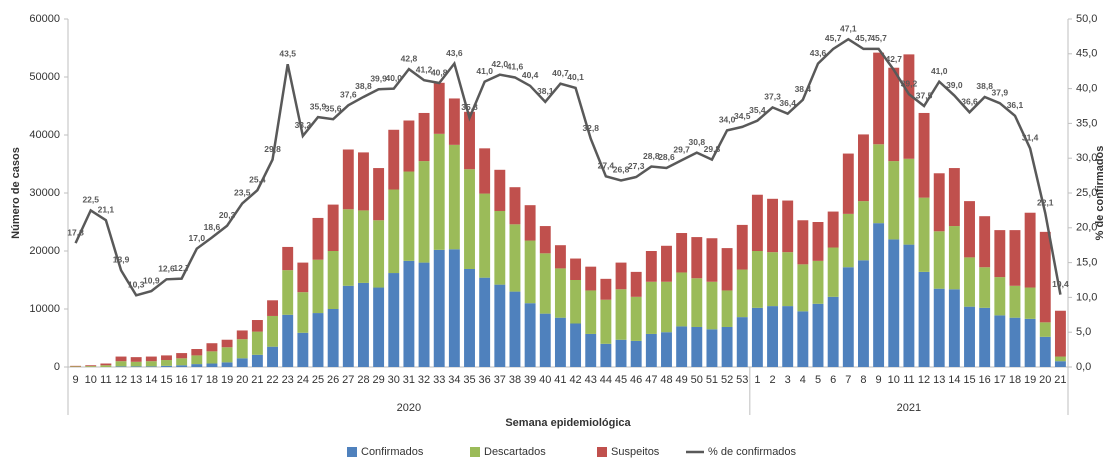  I want to click on x-tick-label: 35, so click(469, 380).